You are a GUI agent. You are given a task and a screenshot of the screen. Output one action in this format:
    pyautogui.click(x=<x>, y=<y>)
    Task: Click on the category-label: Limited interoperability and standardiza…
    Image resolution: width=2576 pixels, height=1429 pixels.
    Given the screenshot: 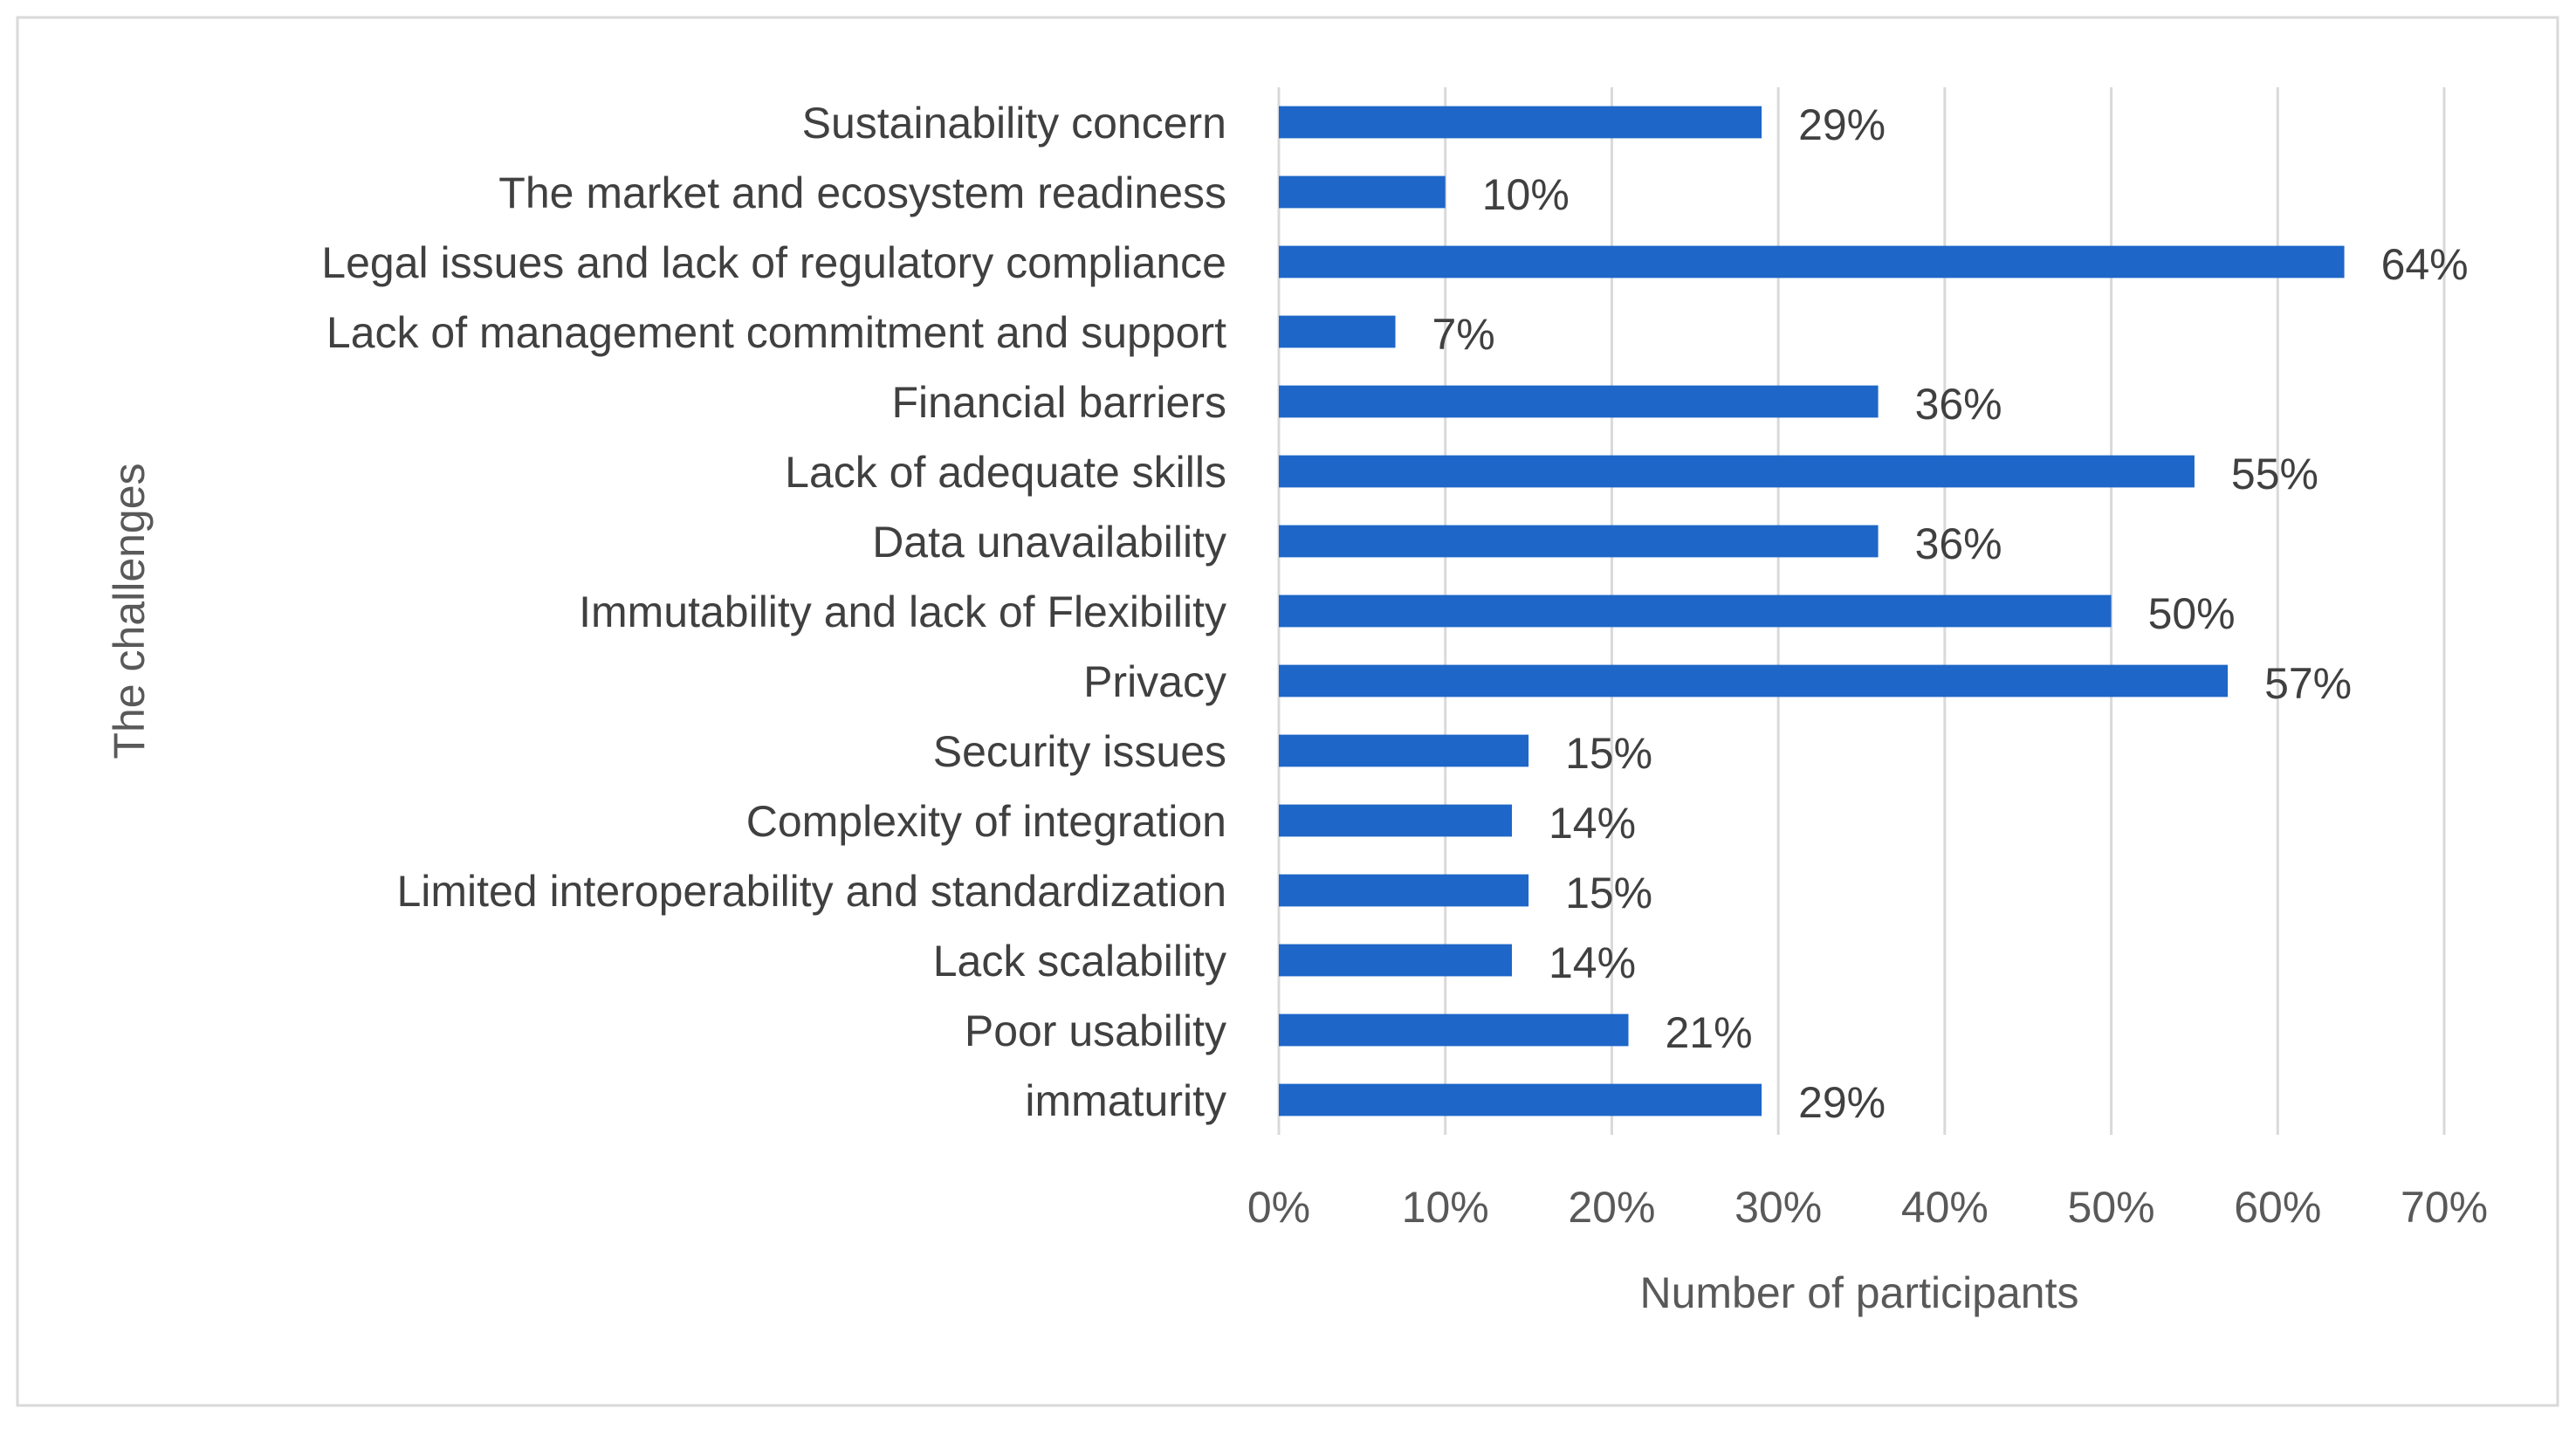 What is the action you would take?
    pyautogui.click(x=811, y=892)
    